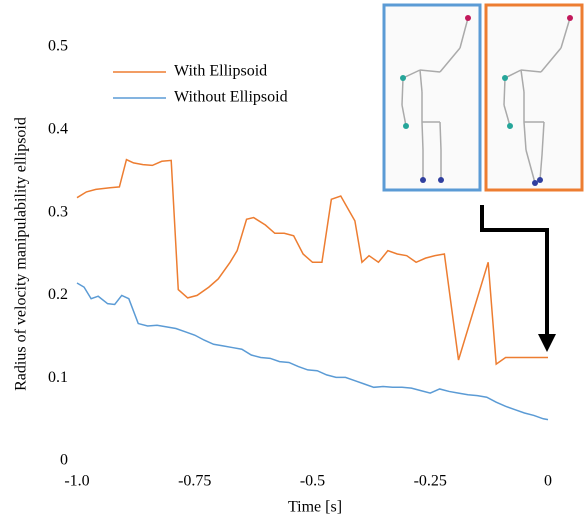 This screenshot has width=584, height=522. I want to click on y-tick-label: 0, so click(64, 460).